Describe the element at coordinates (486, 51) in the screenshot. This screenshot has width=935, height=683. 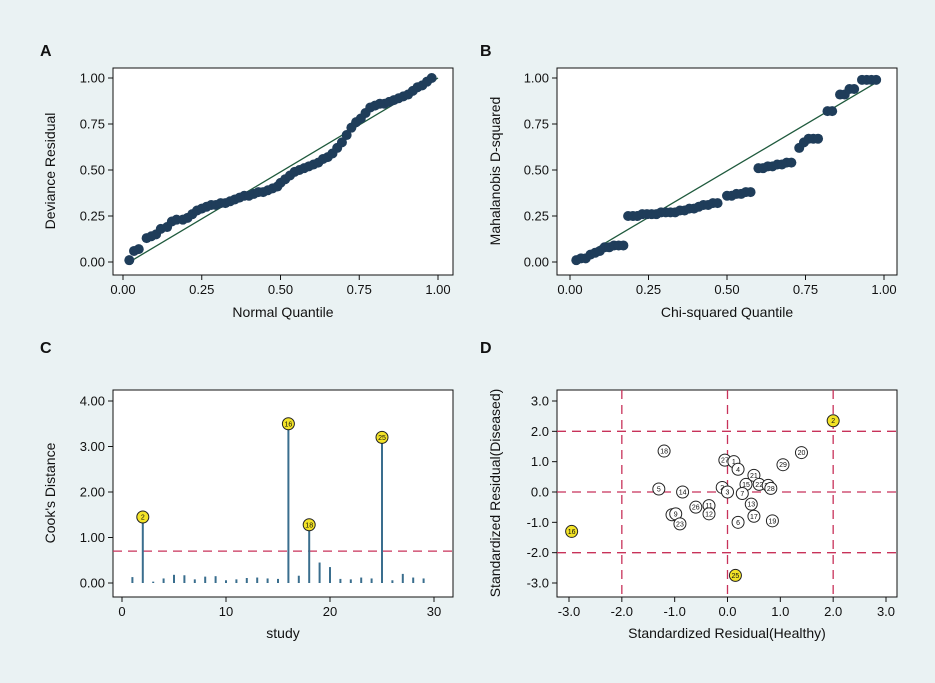
I see `panel-b-label: B` at that location.